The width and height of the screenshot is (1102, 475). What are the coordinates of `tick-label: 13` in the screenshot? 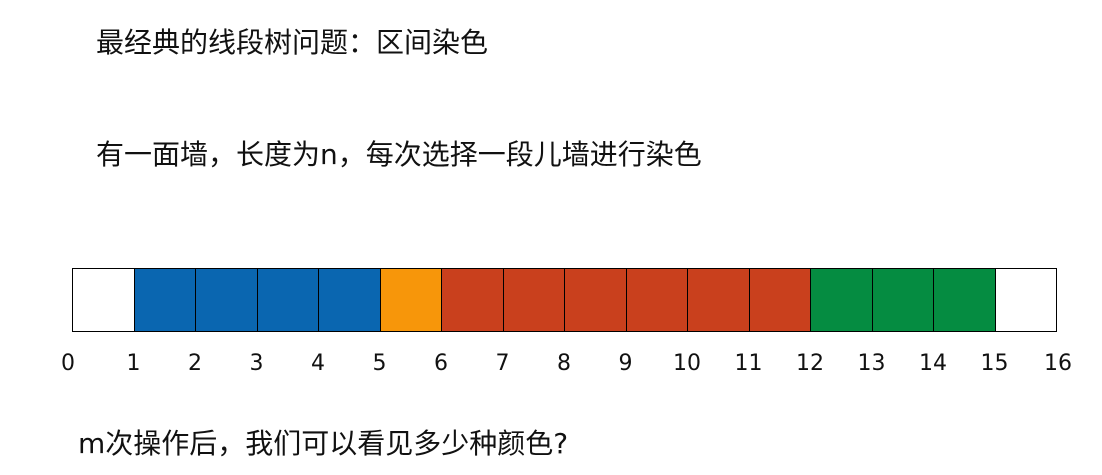 It's located at (871, 363).